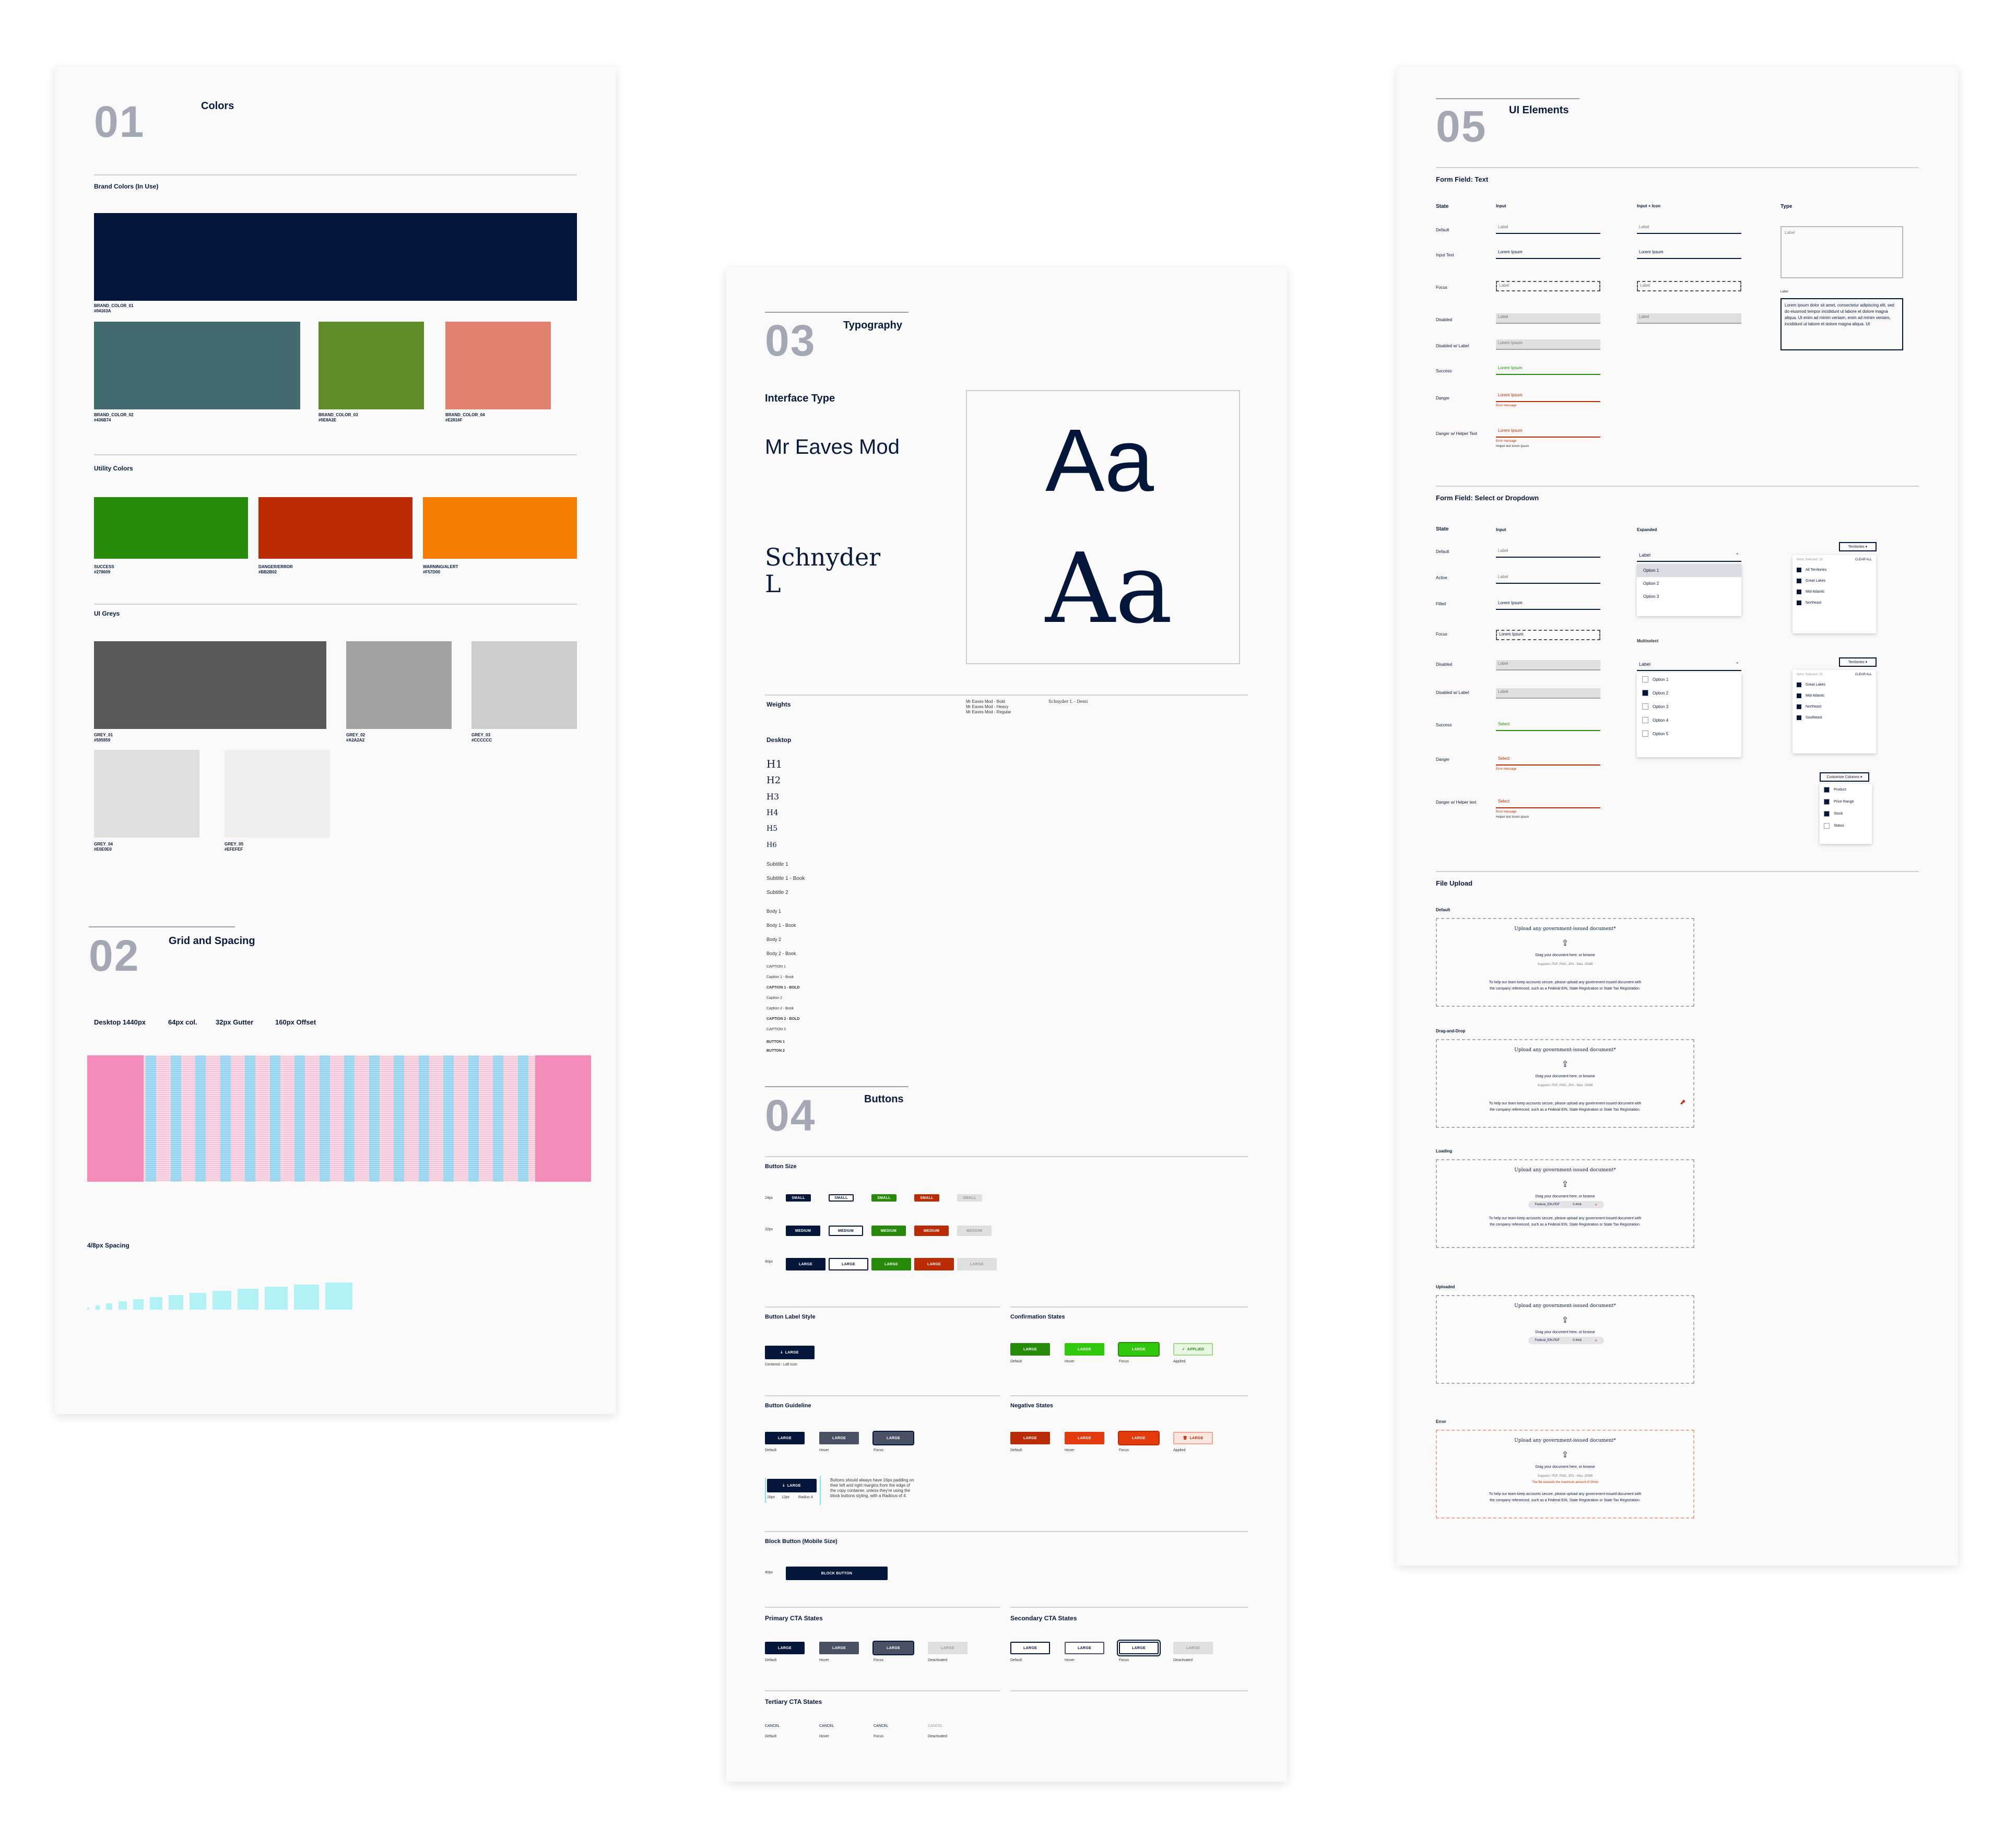 Image resolution: width=2005 pixels, height=1848 pixels. What do you see at coordinates (1846, 814) in the screenshot?
I see `customize-item: Stock` at bounding box center [1846, 814].